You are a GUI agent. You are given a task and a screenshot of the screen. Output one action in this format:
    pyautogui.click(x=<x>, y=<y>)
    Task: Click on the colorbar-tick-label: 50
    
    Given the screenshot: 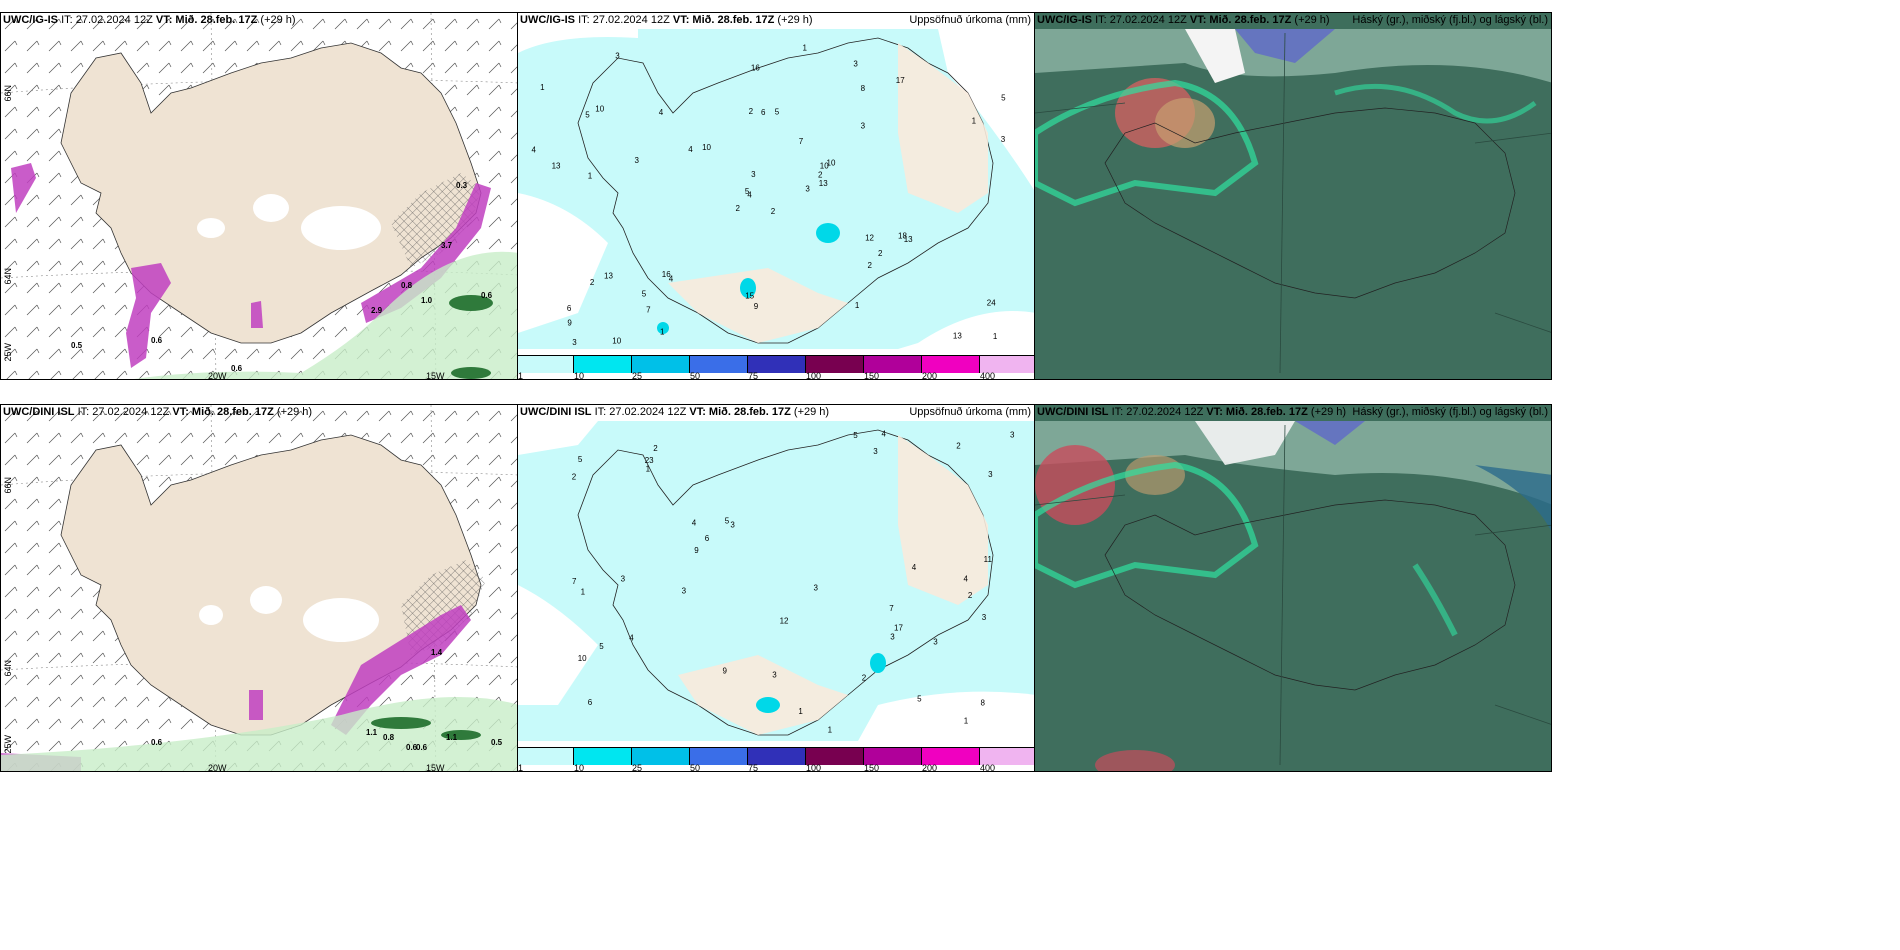 What is the action you would take?
    pyautogui.click(x=695, y=767)
    